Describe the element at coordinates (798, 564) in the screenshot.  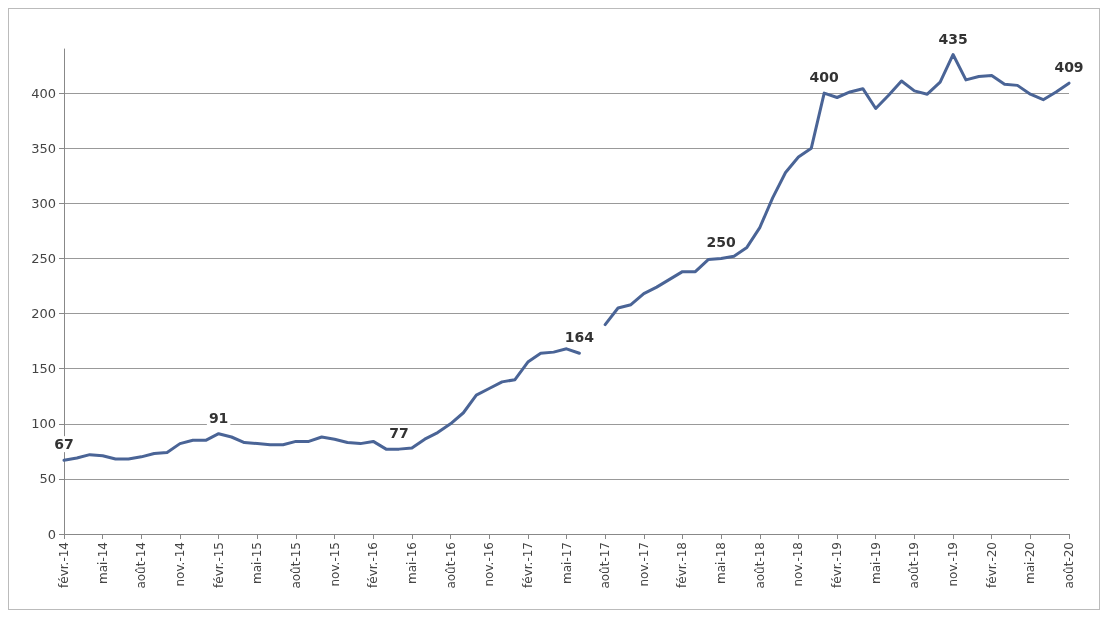
I see `x-tick-label: nov.-18` at that location.